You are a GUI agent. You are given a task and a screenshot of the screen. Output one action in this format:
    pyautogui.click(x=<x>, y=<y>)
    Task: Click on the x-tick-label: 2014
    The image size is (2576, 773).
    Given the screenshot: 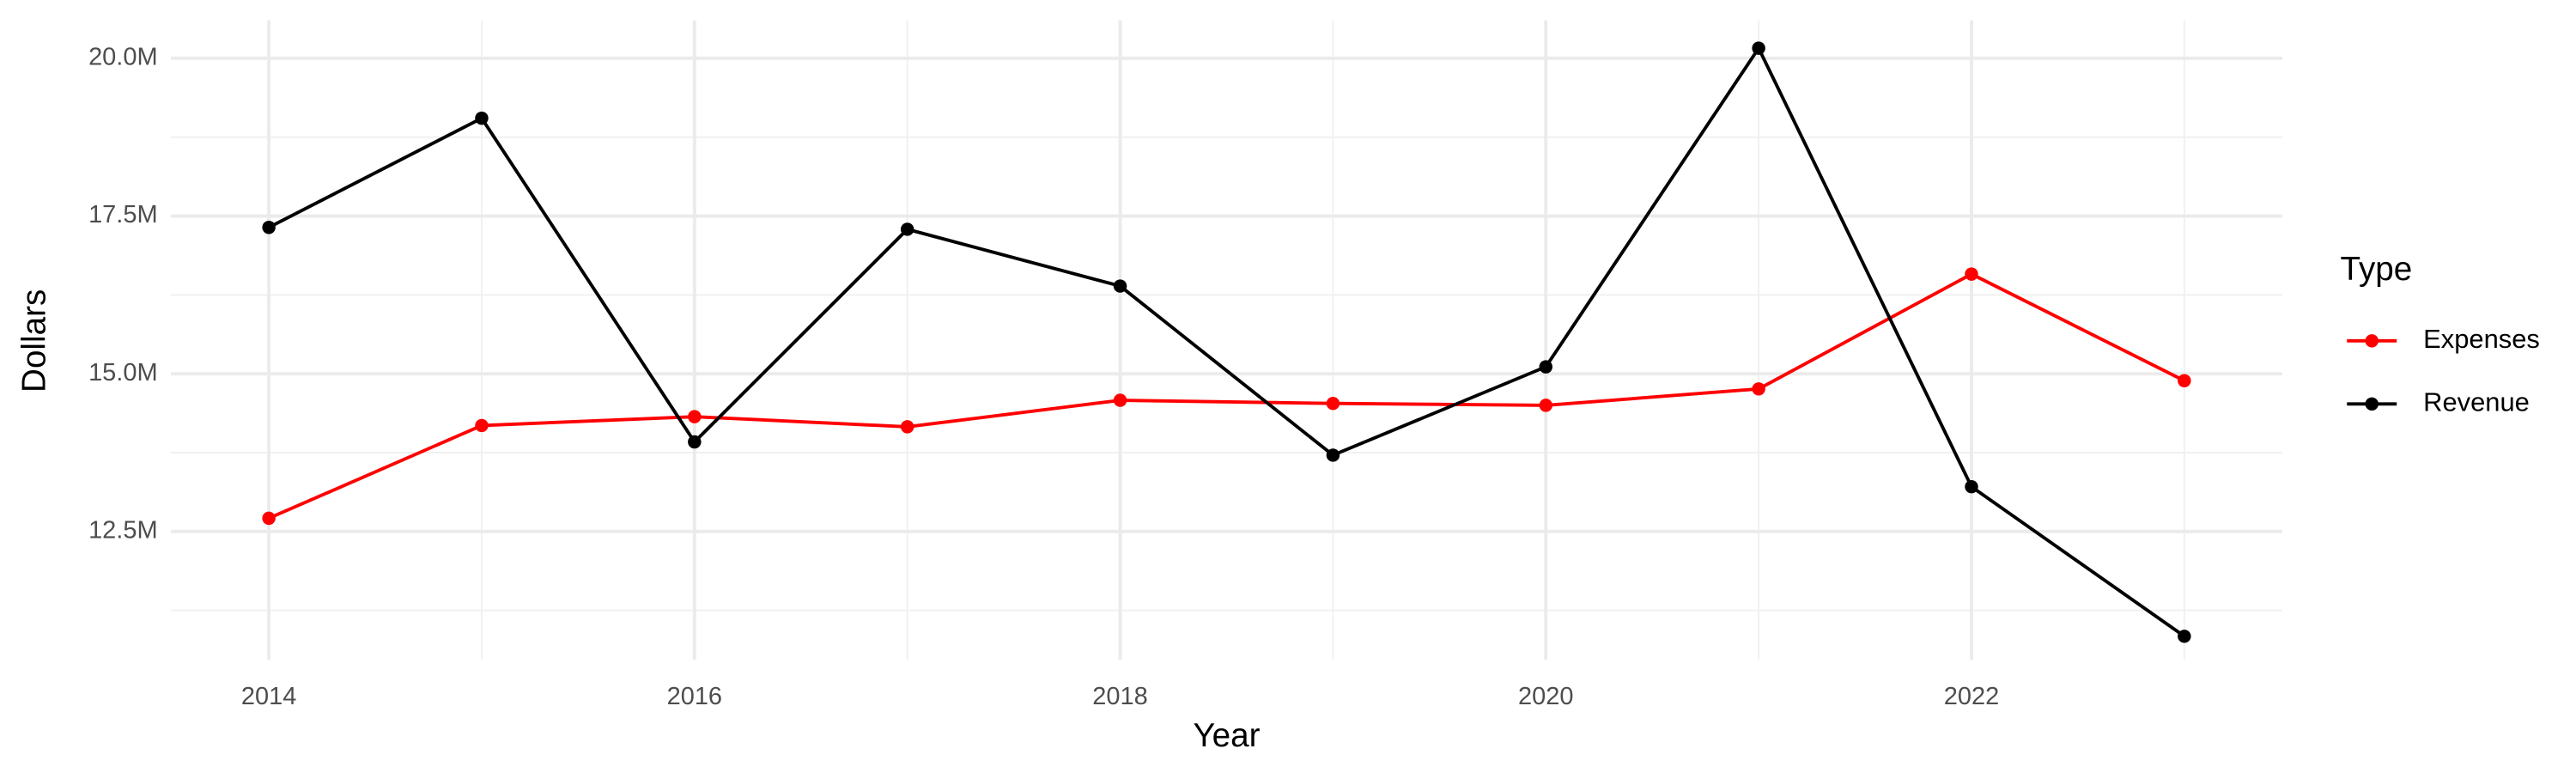 What is the action you would take?
    pyautogui.click(x=269, y=696)
    